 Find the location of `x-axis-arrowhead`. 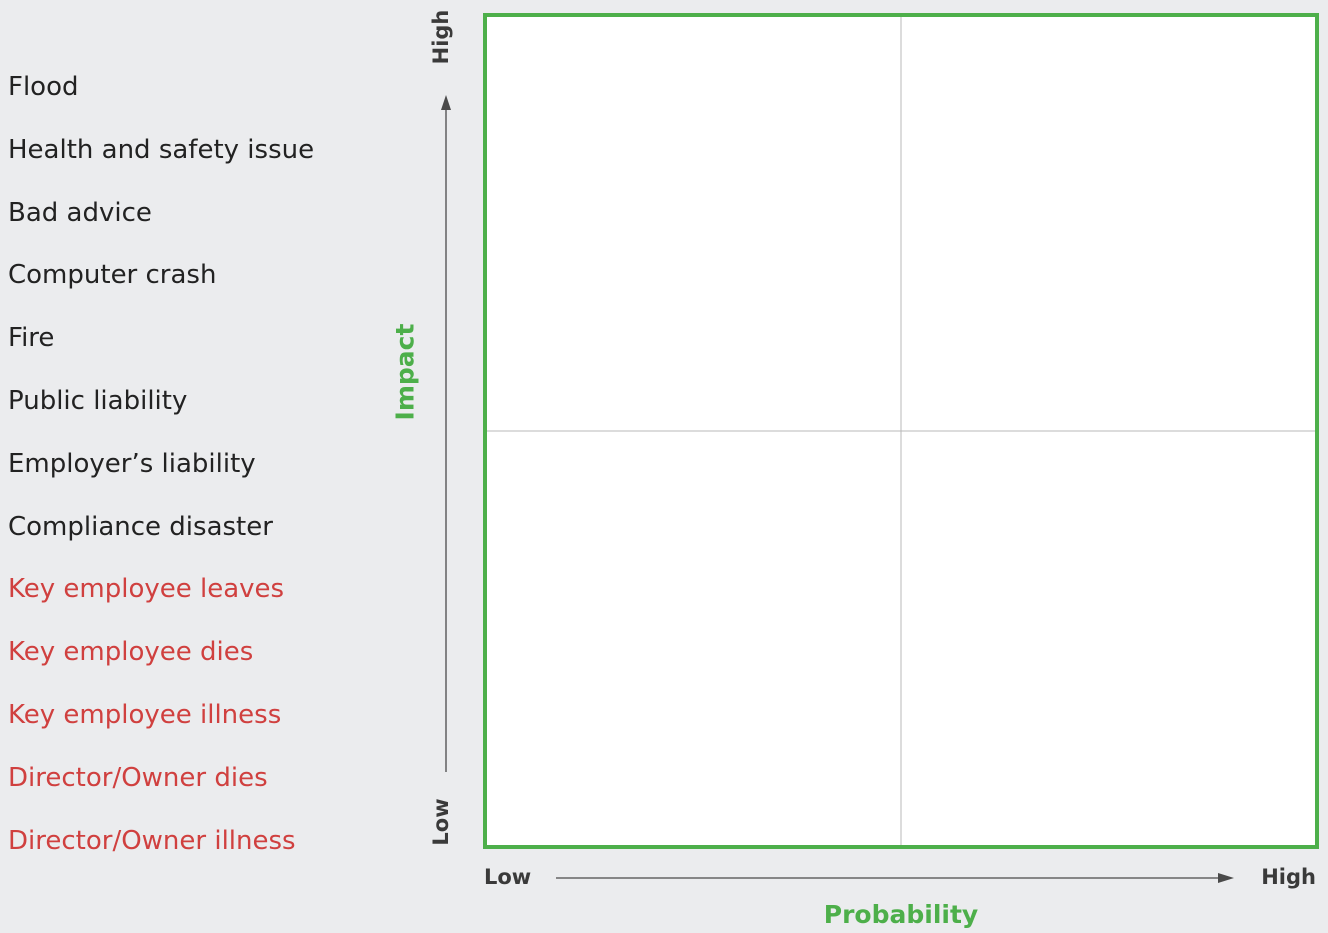

x-axis-arrowhead is located at coordinates (1226, 878).